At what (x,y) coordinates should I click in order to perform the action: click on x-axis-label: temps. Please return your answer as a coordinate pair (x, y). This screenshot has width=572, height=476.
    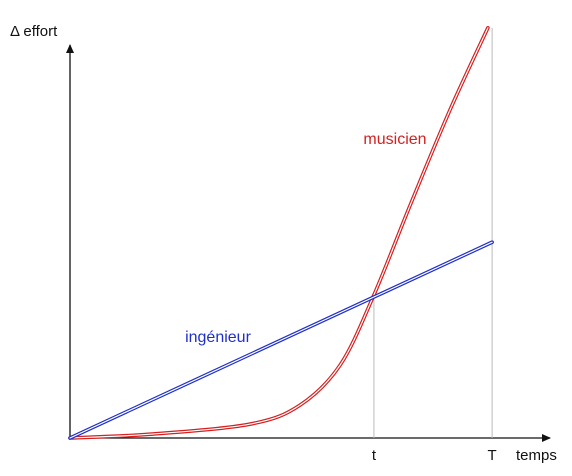
    Looking at the image, I should click on (536, 455).